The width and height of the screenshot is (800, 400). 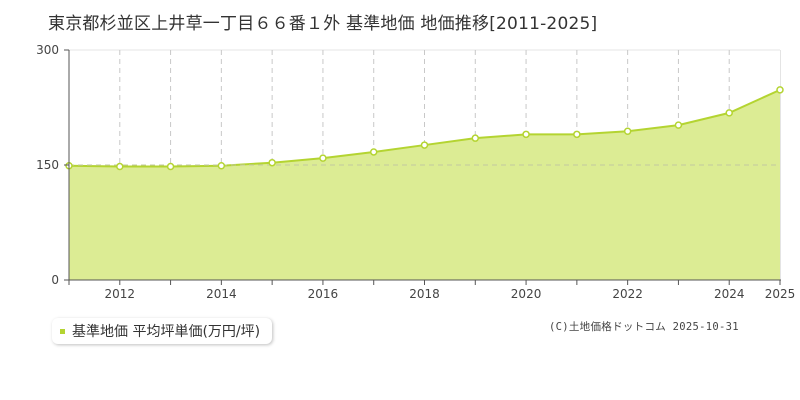 What do you see at coordinates (47, 50) in the screenshot?
I see `svg-text: 300` at bounding box center [47, 50].